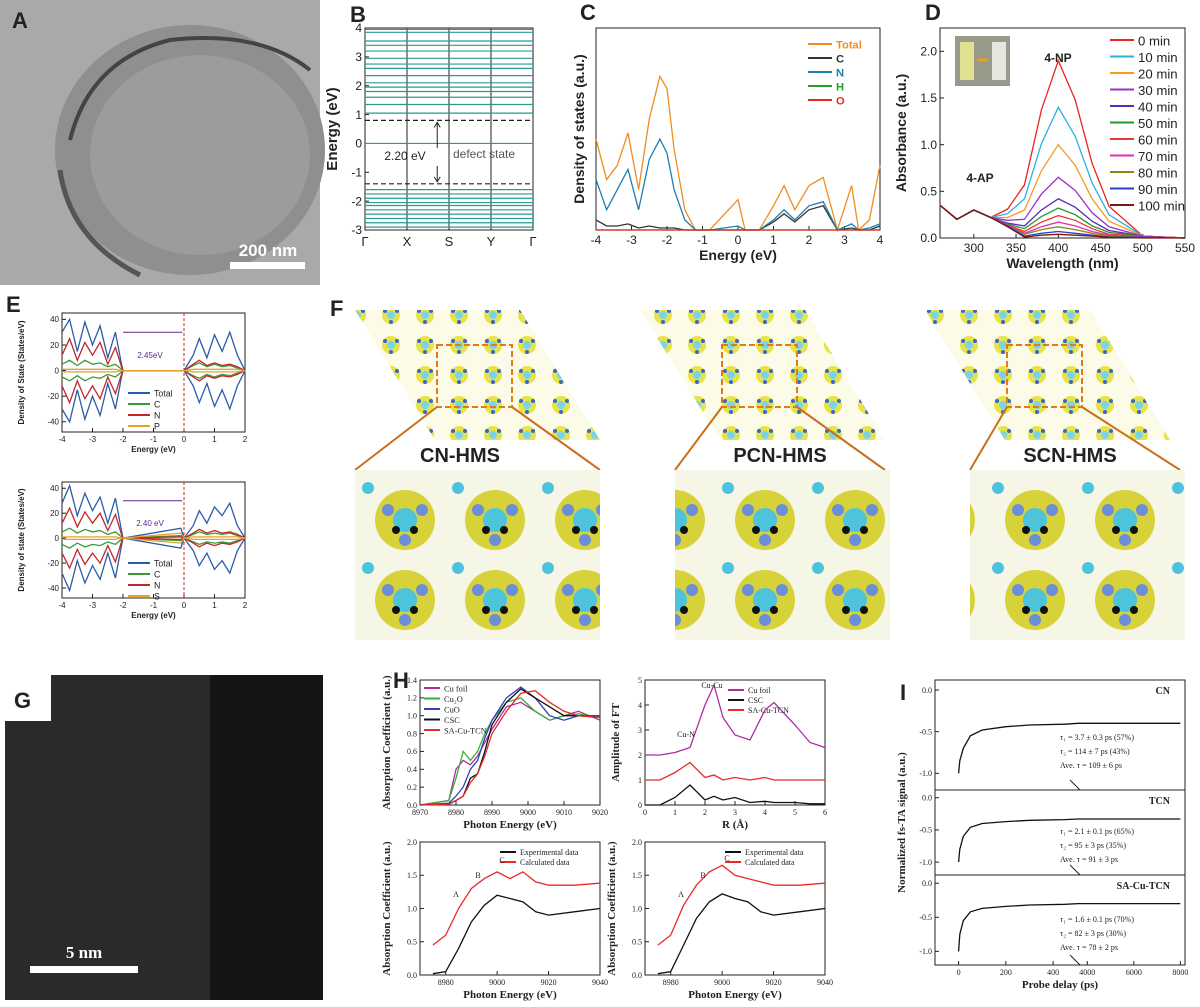 This screenshot has height=1007, width=1200. I want to click on y-axis-label: Absorption Coefficient (a.u.), so click(387, 908).